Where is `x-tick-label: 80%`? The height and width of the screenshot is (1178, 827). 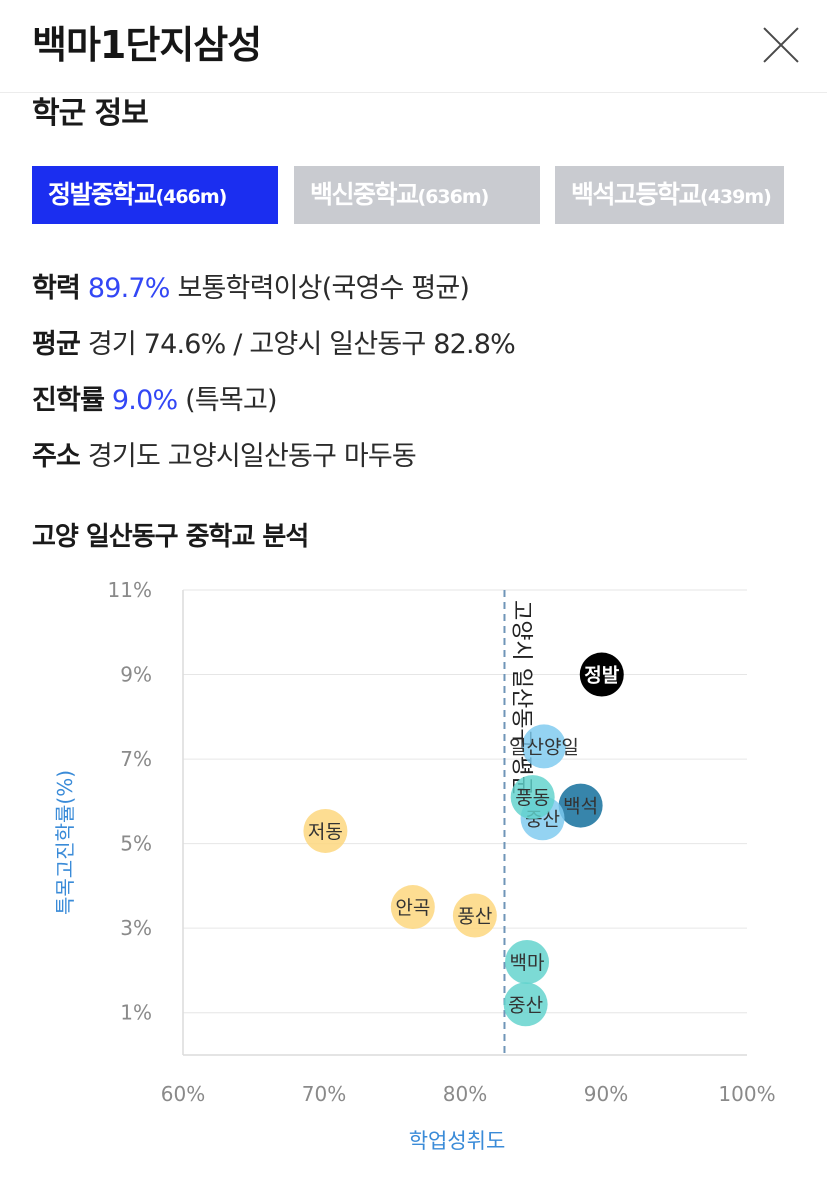 x-tick-label: 80% is located at coordinates (465, 1094).